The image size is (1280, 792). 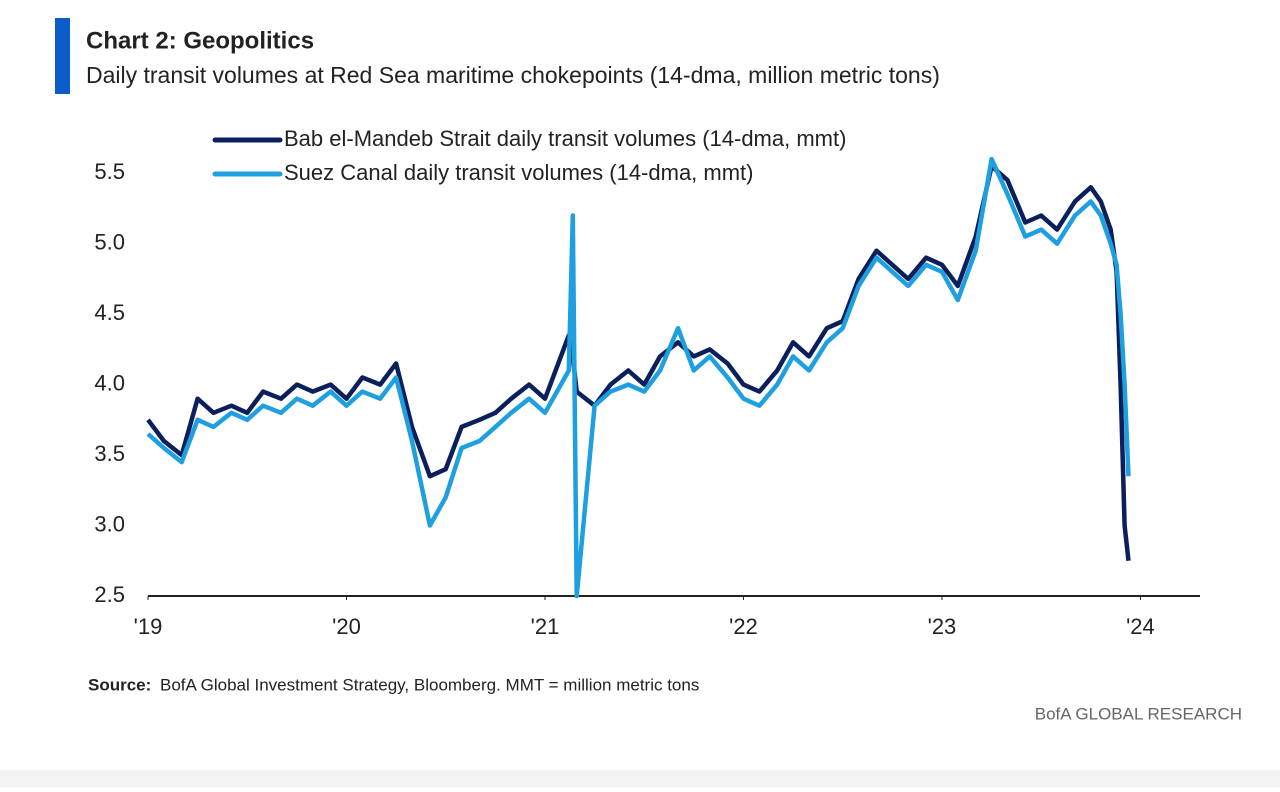 What do you see at coordinates (743, 626) in the screenshot?
I see `x-tick-label: '22` at bounding box center [743, 626].